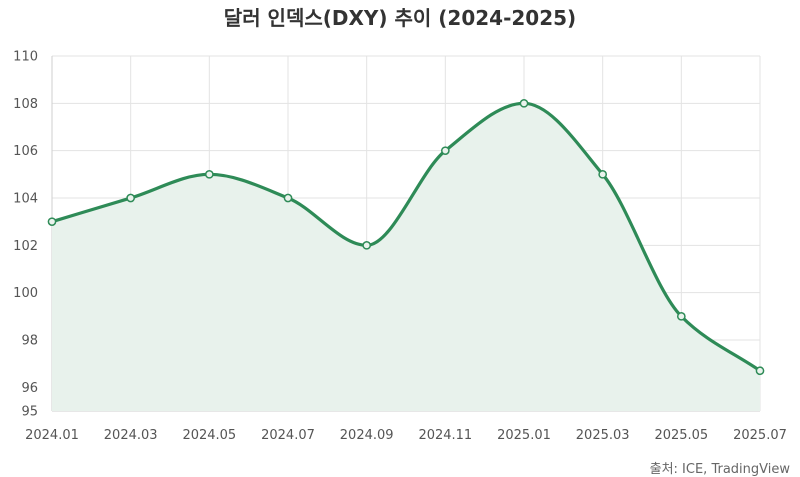  I want to click on y-tick-label: 102, so click(25, 246).